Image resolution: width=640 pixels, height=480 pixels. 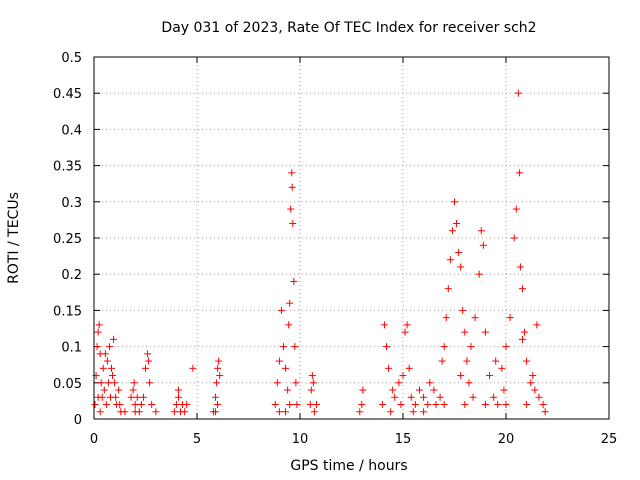 What do you see at coordinates (197, 439) in the screenshot?
I see `x-tick-label: 5` at bounding box center [197, 439].